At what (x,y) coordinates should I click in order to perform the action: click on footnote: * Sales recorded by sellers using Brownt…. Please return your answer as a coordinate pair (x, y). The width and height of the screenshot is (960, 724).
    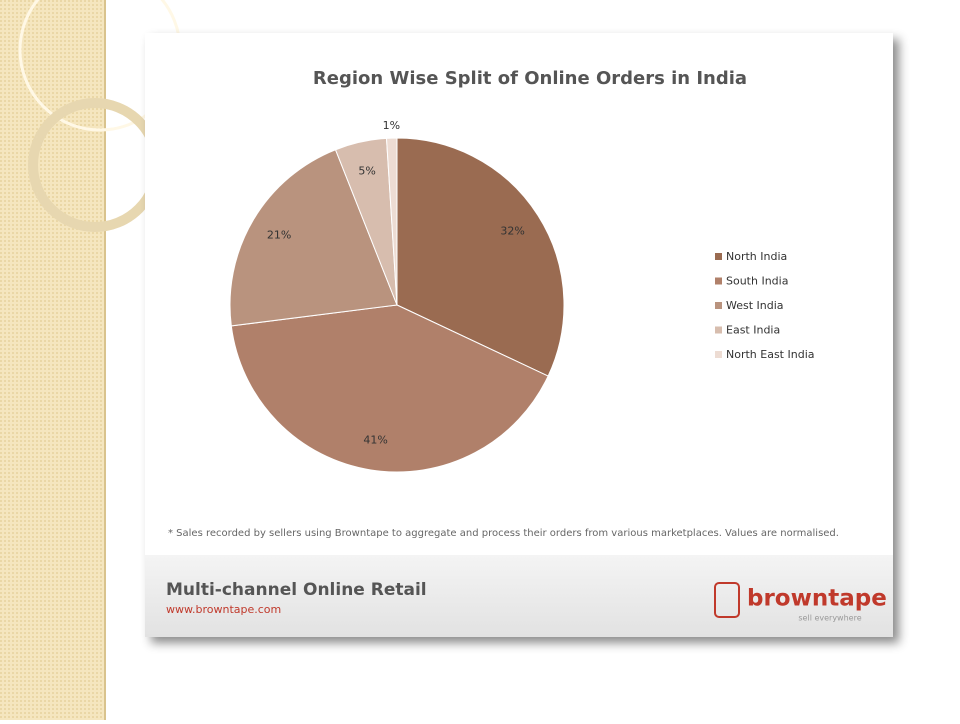
    Looking at the image, I should click on (503, 533).